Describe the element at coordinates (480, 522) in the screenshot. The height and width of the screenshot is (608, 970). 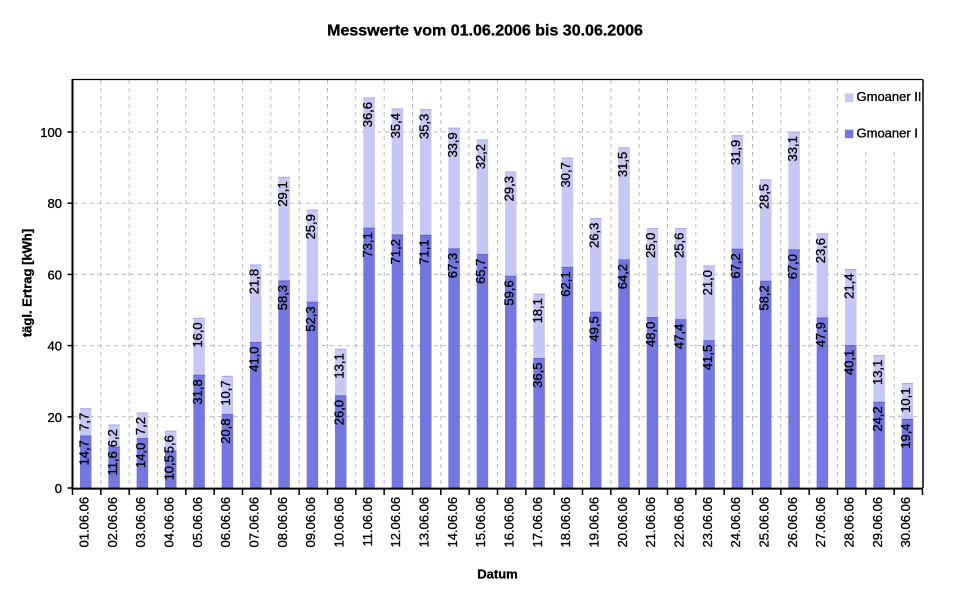
I see `svg-text: 15.06.06` at that location.